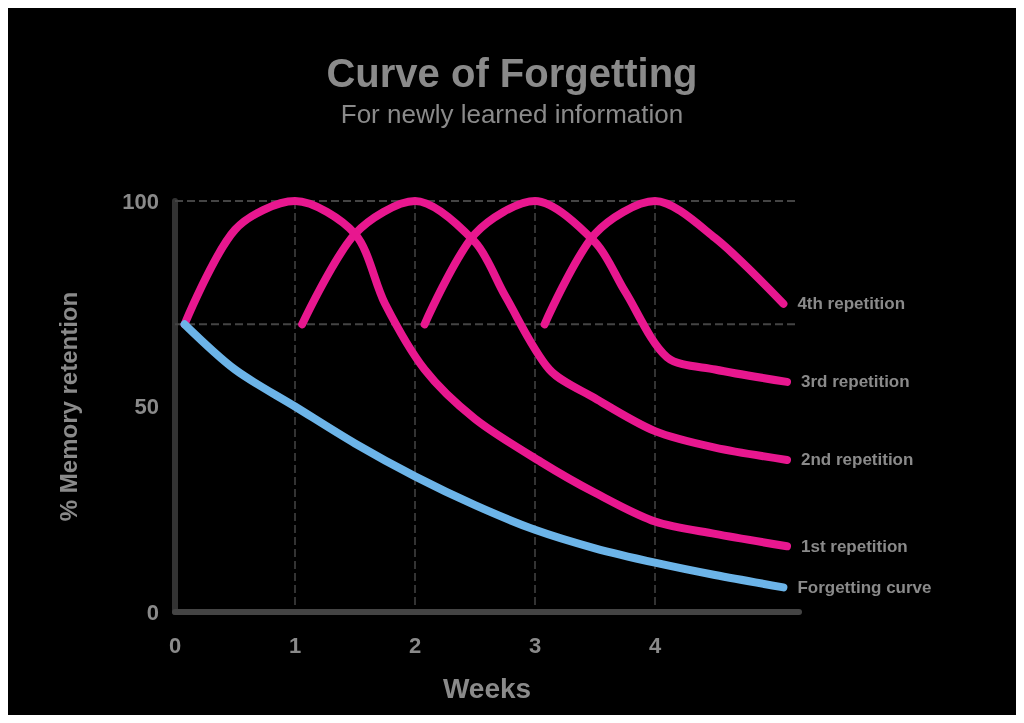  What do you see at coordinates (152, 612) in the screenshot?
I see `y-tick-label: 0` at bounding box center [152, 612].